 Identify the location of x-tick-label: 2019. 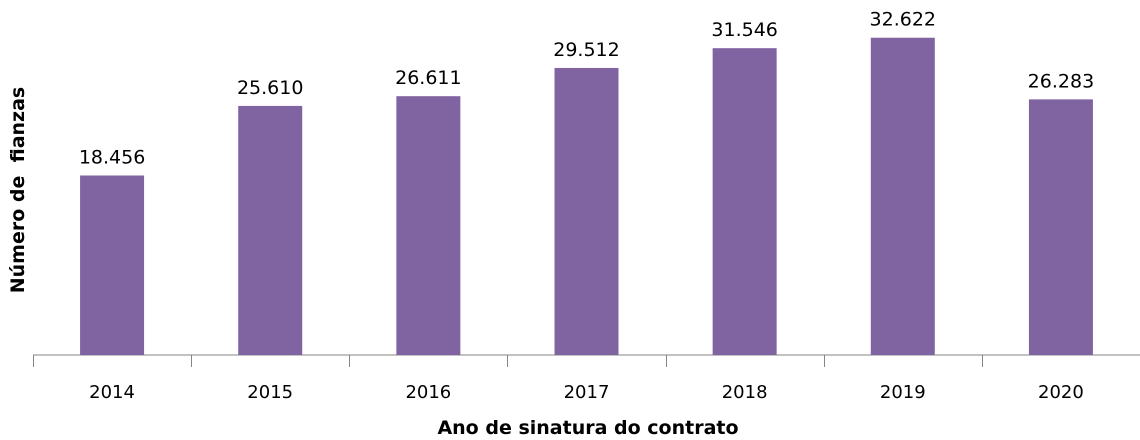
(903, 392).